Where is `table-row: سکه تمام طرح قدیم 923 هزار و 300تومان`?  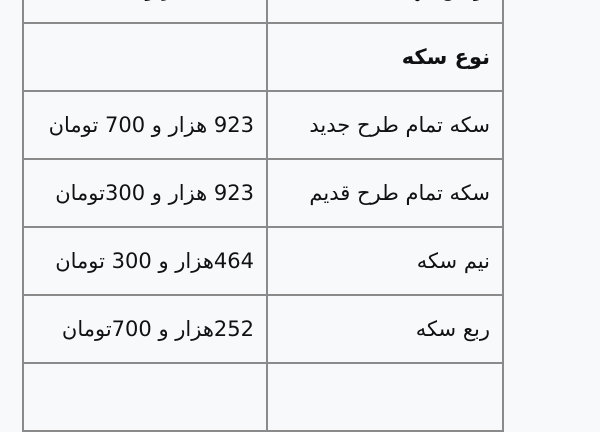
table-row: سکه تمام طرح قدیم 923 هزار و 300تومان is located at coordinates (263, 193).